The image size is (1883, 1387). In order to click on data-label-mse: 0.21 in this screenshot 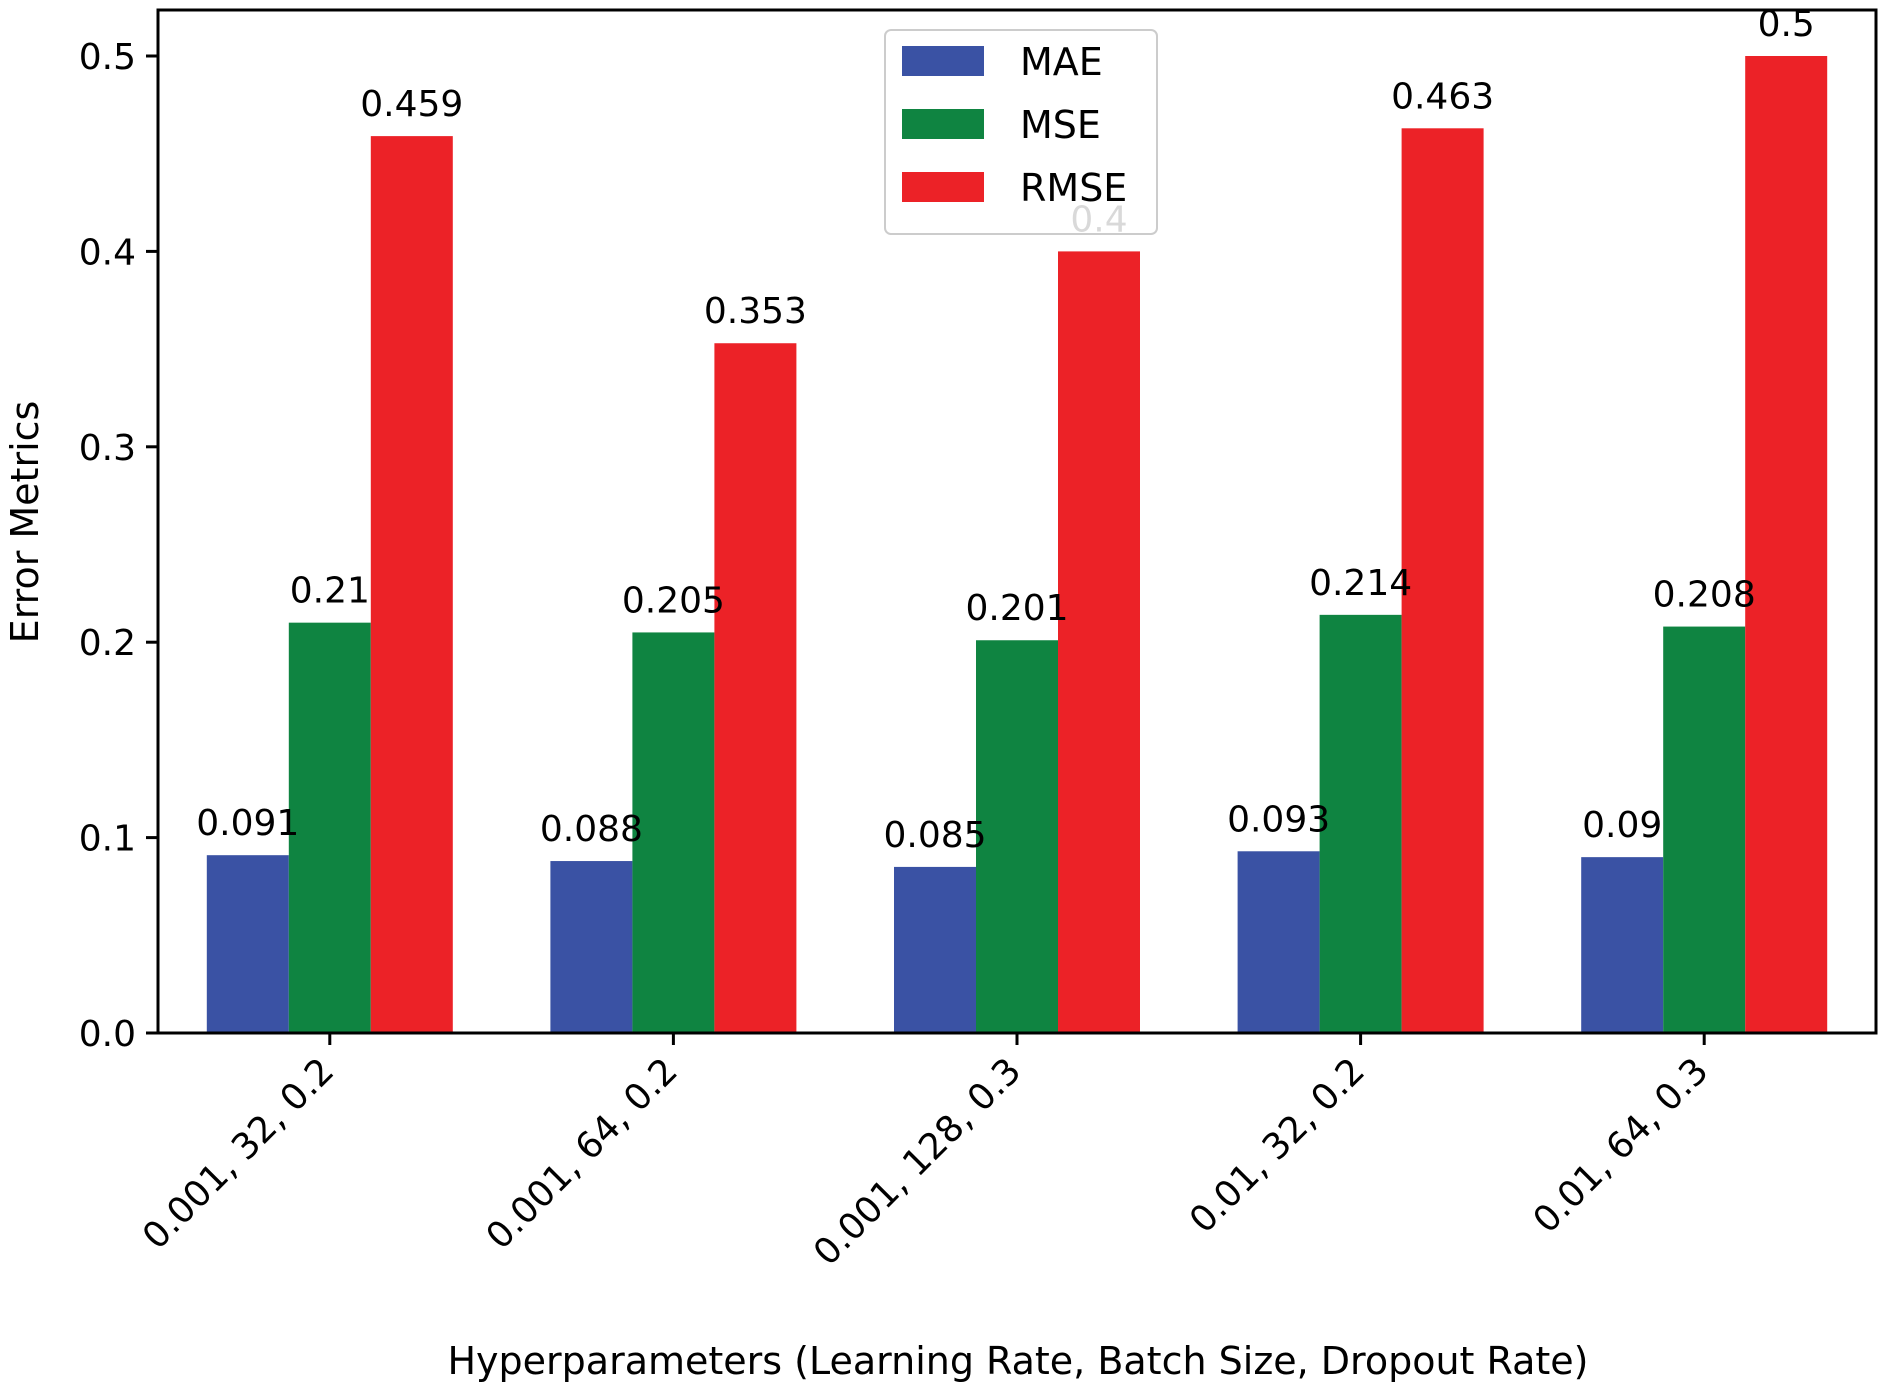, I will do `click(330, 591)`.